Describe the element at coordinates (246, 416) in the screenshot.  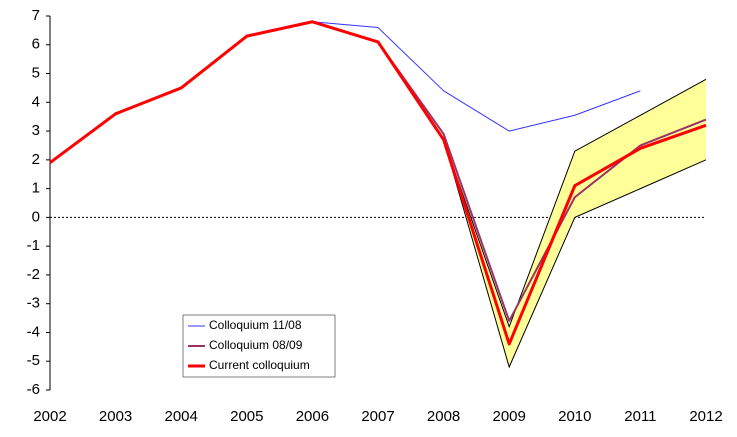
I see `x-tick-label: 2005` at that location.